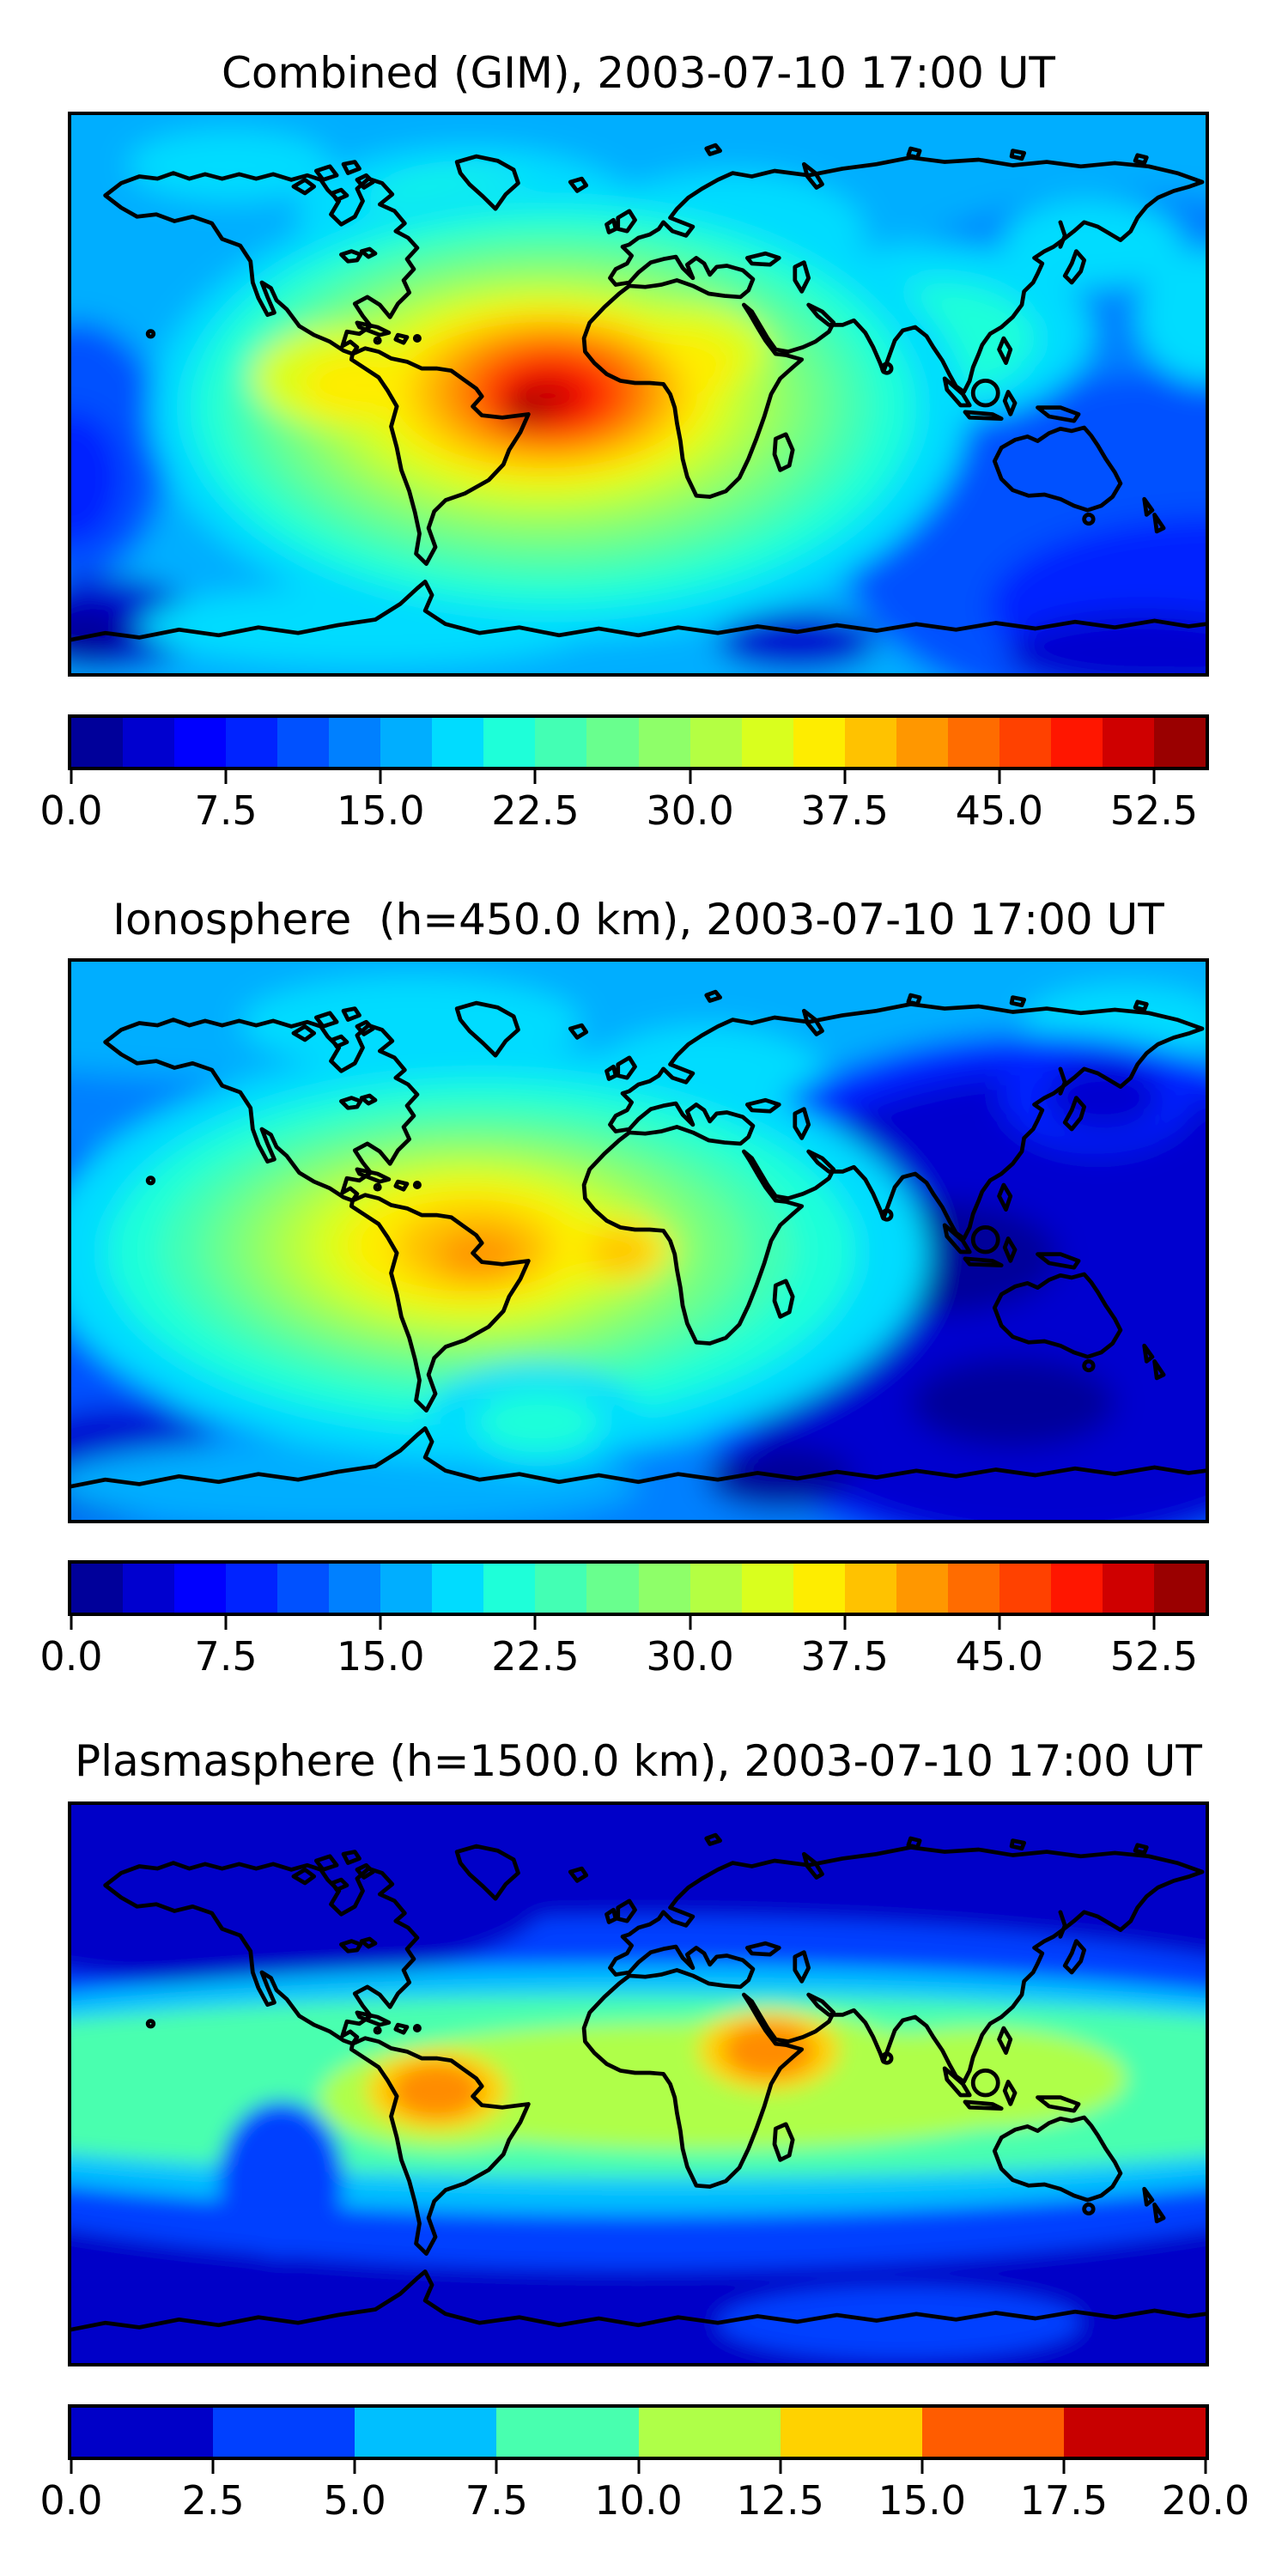 The width and height of the screenshot is (1288, 2576). I want to click on colorbar-plasmasphere: 0.0 2.5 5.0 7.5 10.0 12.5 15.0 17.5 20.0, so click(644, 2463).